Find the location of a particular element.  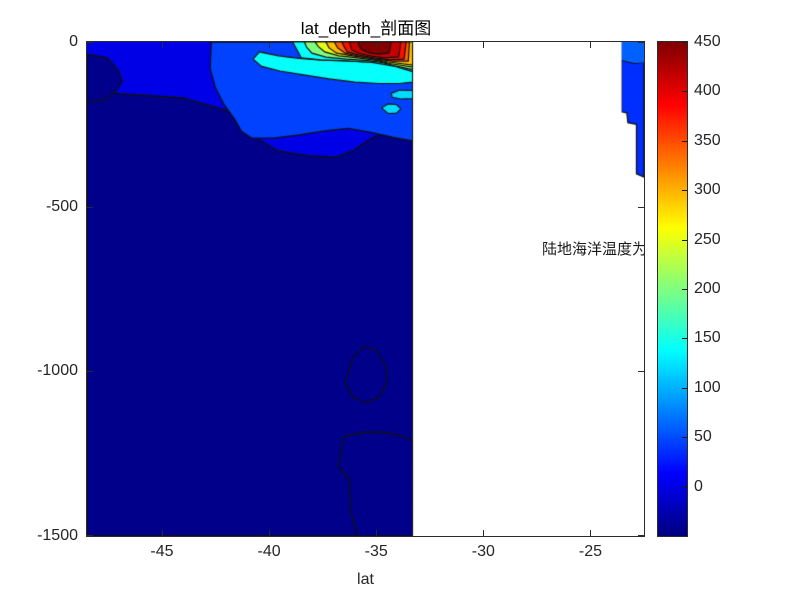

x-tick-label: -25 is located at coordinates (590, 551).